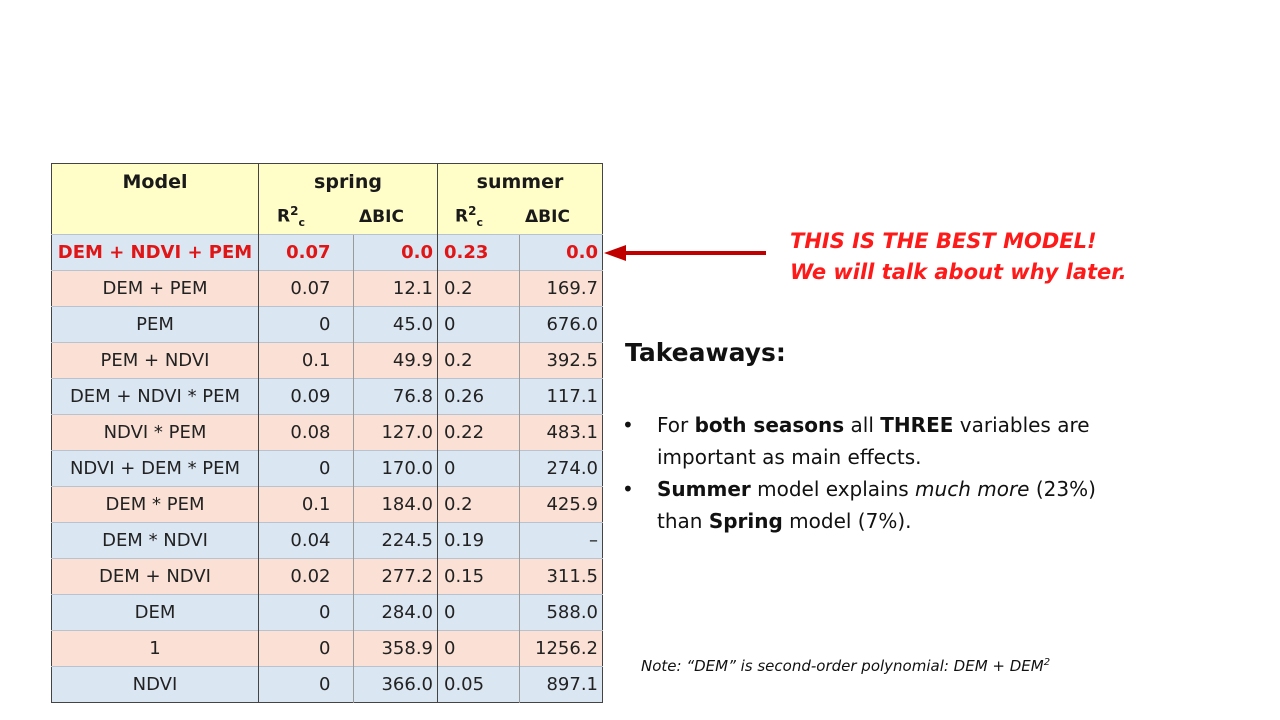  I want to click on cell-summer-bic: 392.5, so click(560, 360).